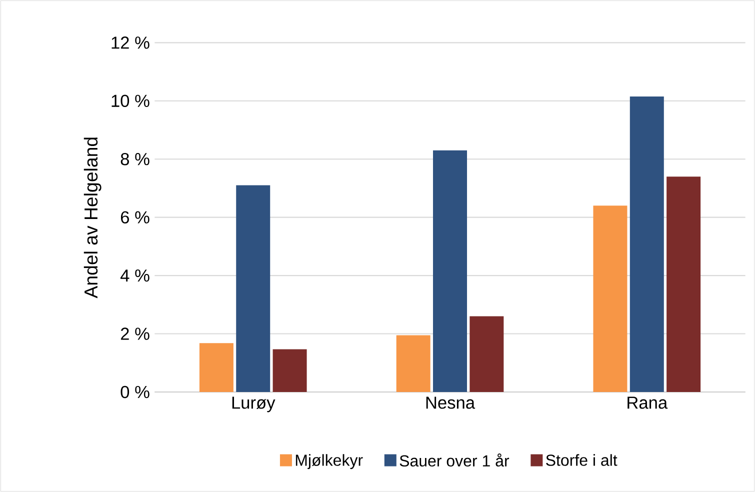  Describe the element at coordinates (329, 462) in the screenshot. I see `legend-label: Mjølkekyr` at that location.